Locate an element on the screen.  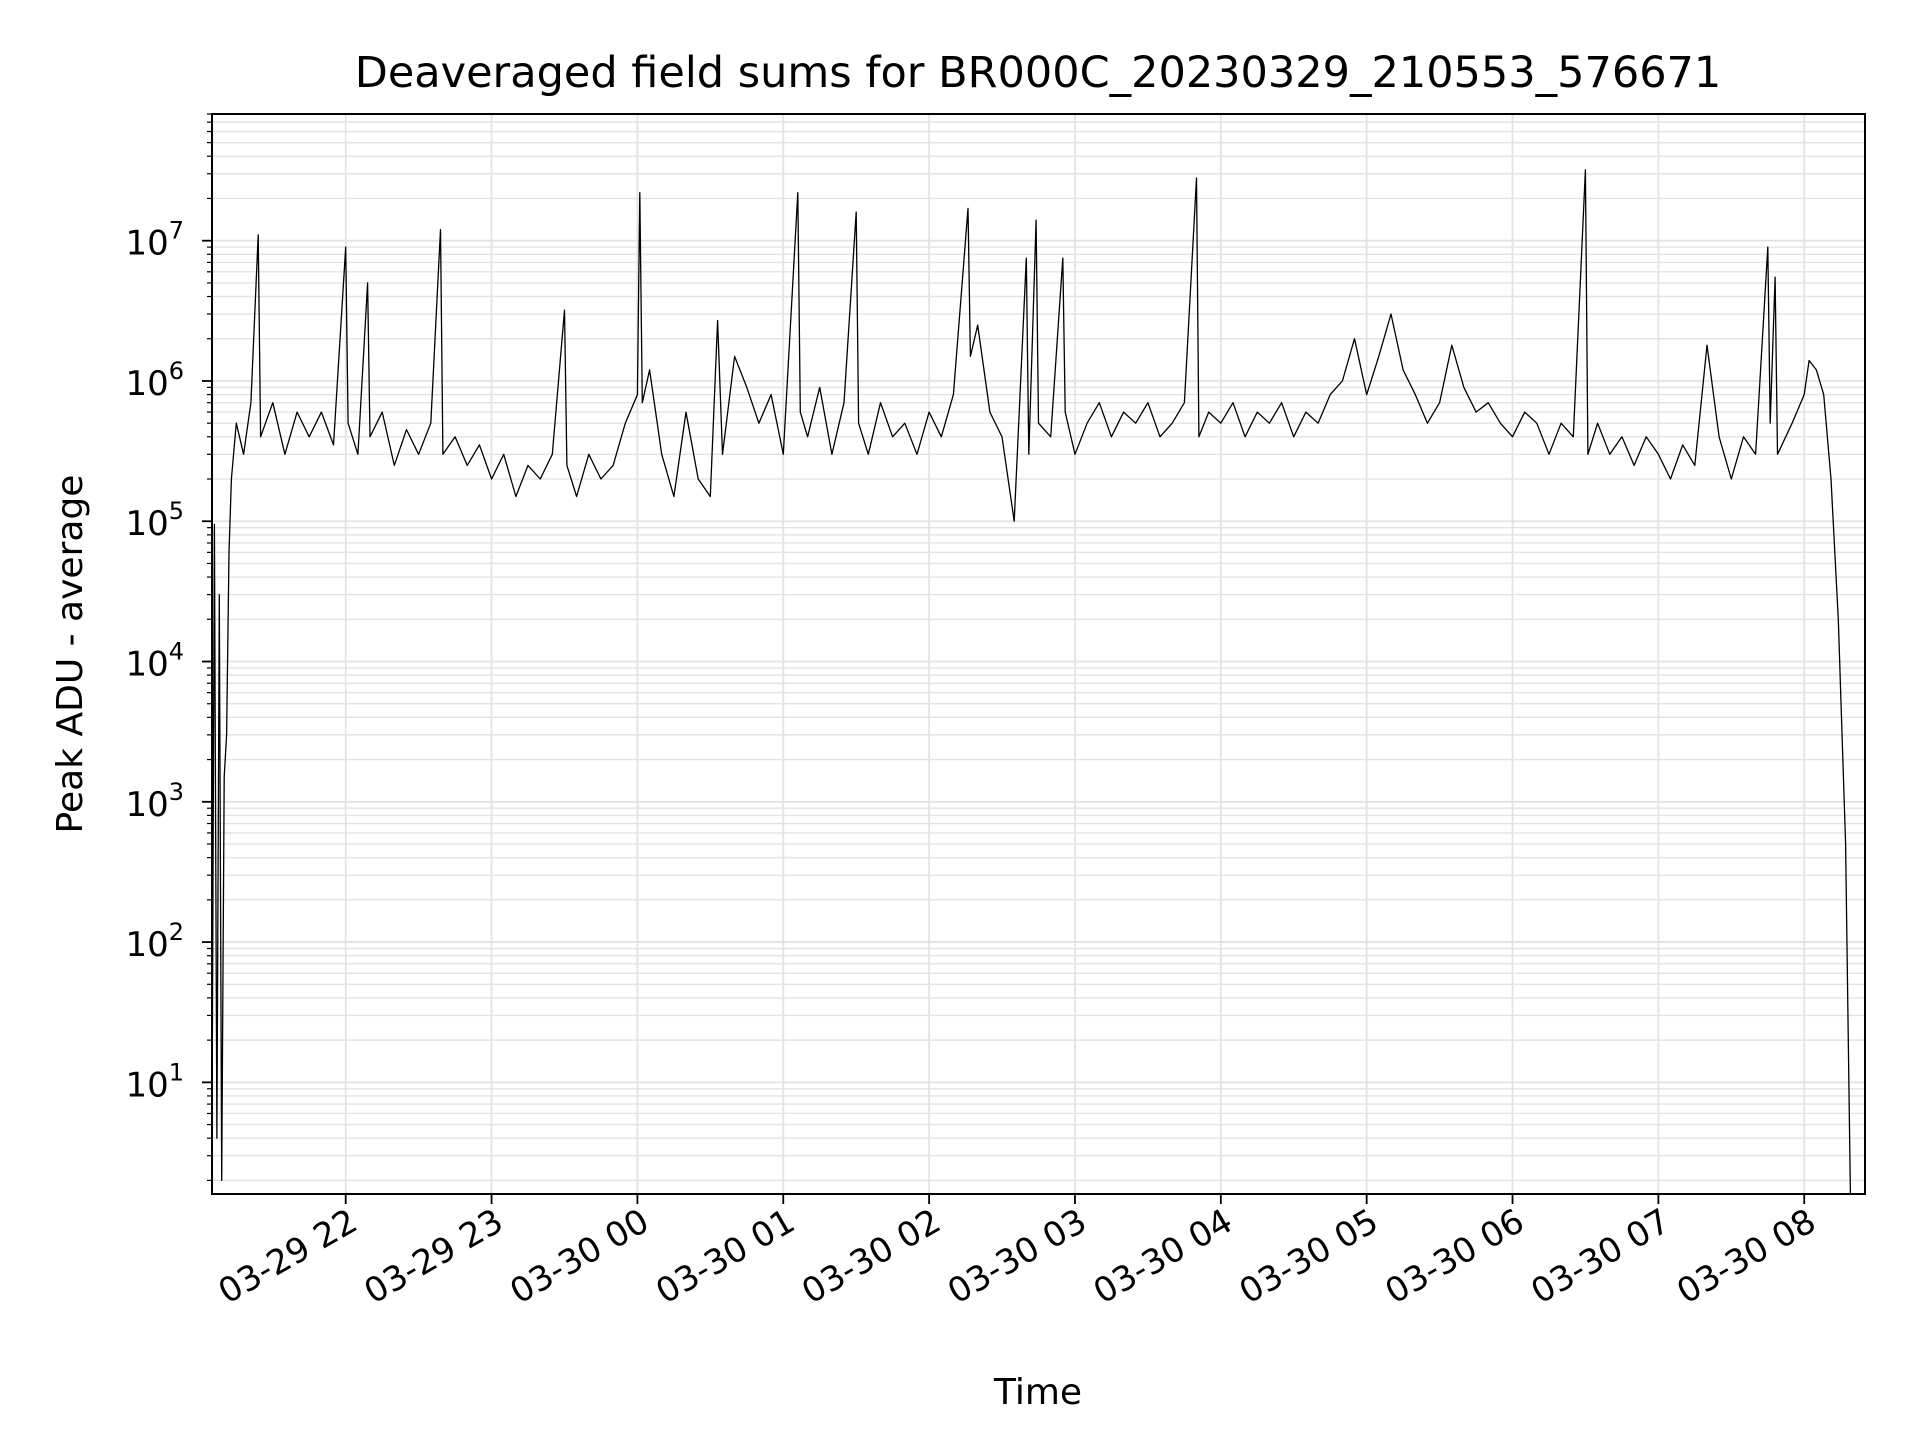
y-tick-exponent: 4 is located at coordinates (176, 652).